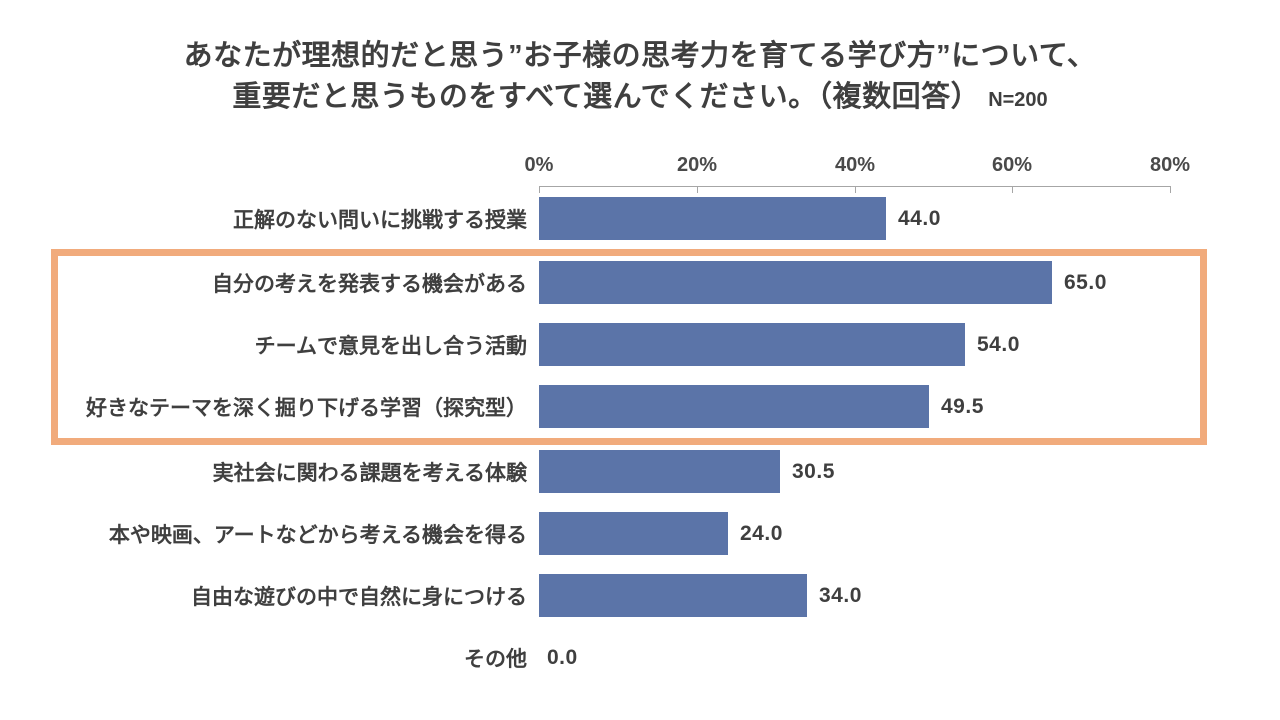 The height and width of the screenshot is (720, 1280). I want to click on category-label: 実社会に関わる課題を考える体験, so click(369, 473).